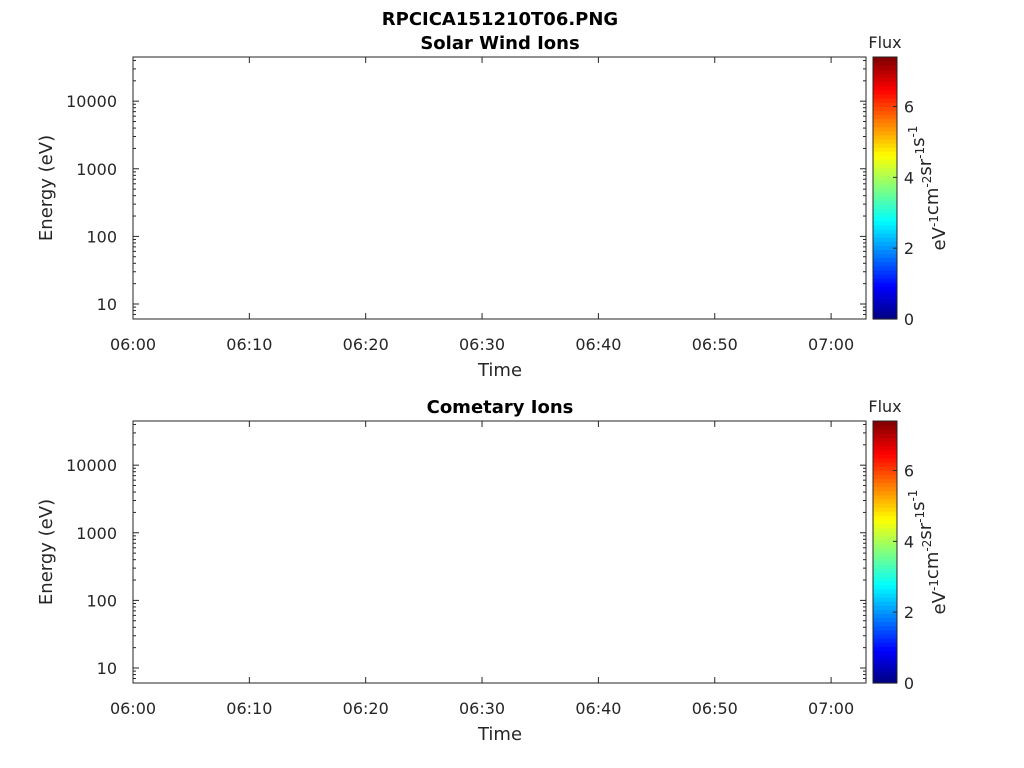 The height and width of the screenshot is (768, 1024). What do you see at coordinates (500, 19) in the screenshot?
I see `figure-title: RPCICA151210T06.PNG` at bounding box center [500, 19].